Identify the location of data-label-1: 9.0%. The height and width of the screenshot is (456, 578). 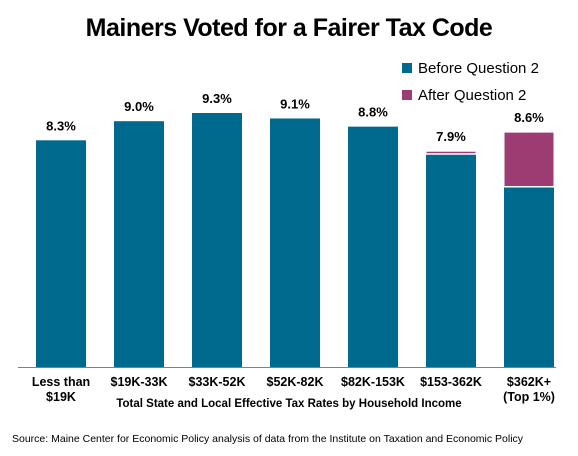
(139, 106).